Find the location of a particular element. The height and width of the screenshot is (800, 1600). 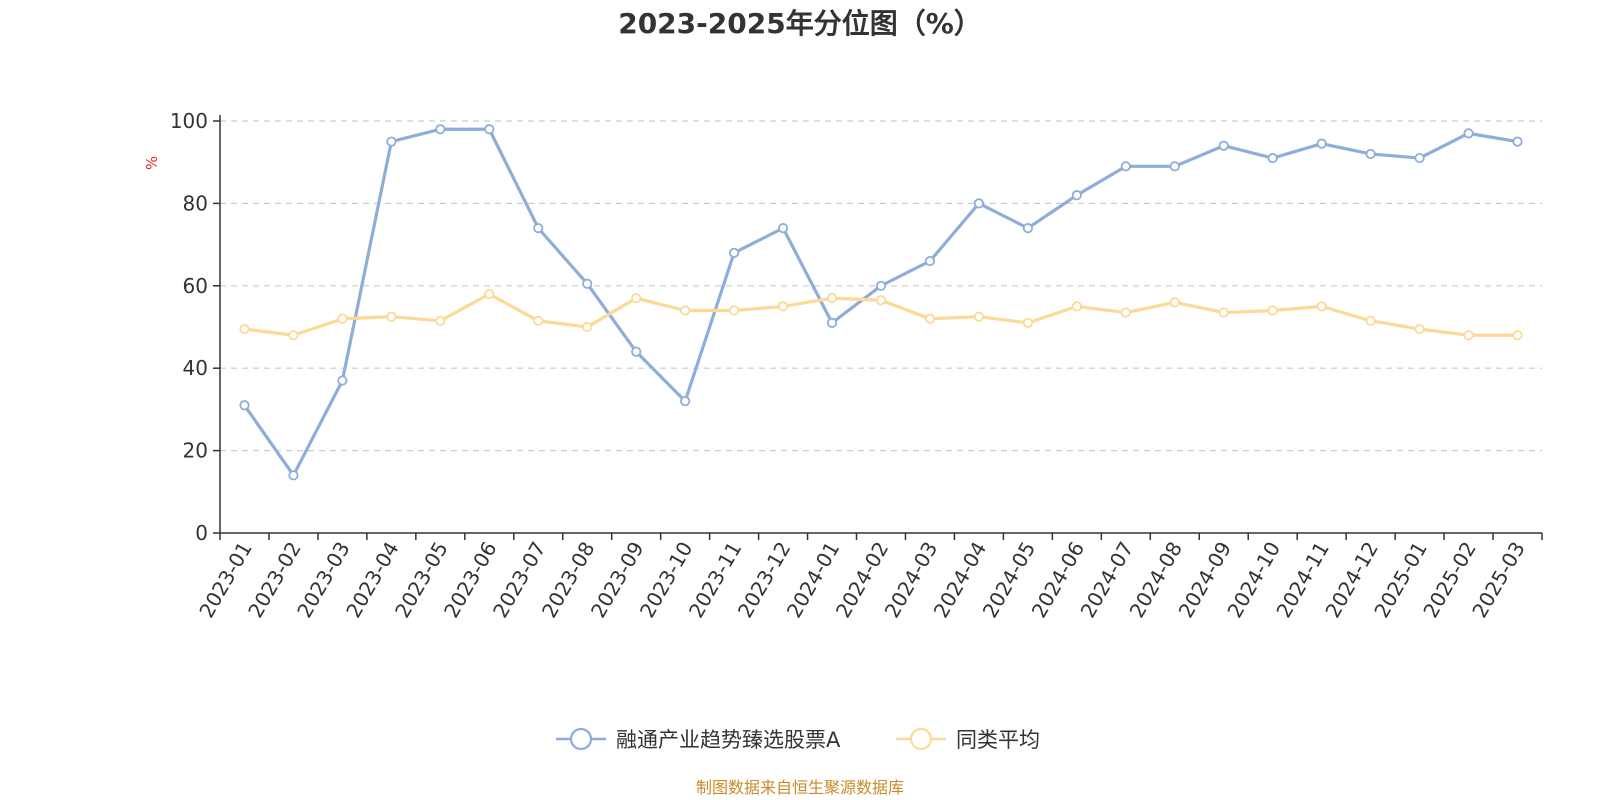

source-note: 制图数据来自恒生聚源数据库 is located at coordinates (800, 787).